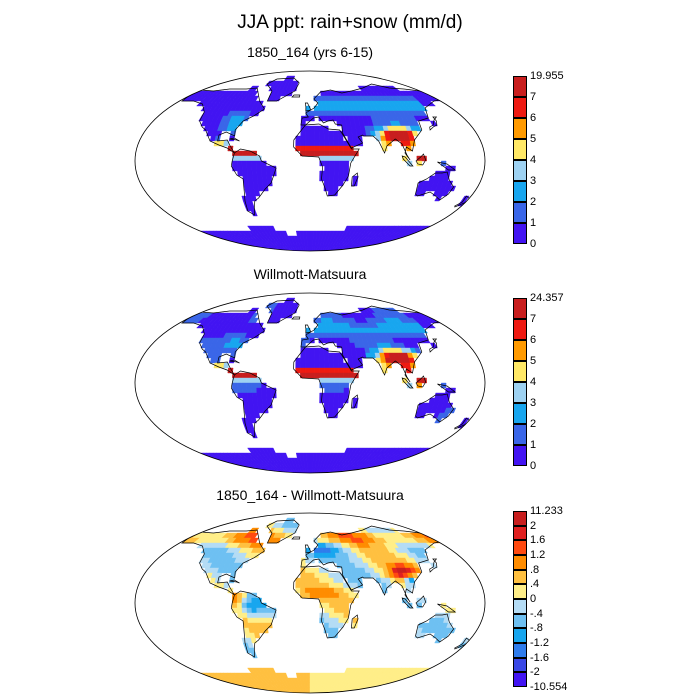 This screenshot has width=700, height=700. I want to click on panel-3-colorbar, so click(520, 599).